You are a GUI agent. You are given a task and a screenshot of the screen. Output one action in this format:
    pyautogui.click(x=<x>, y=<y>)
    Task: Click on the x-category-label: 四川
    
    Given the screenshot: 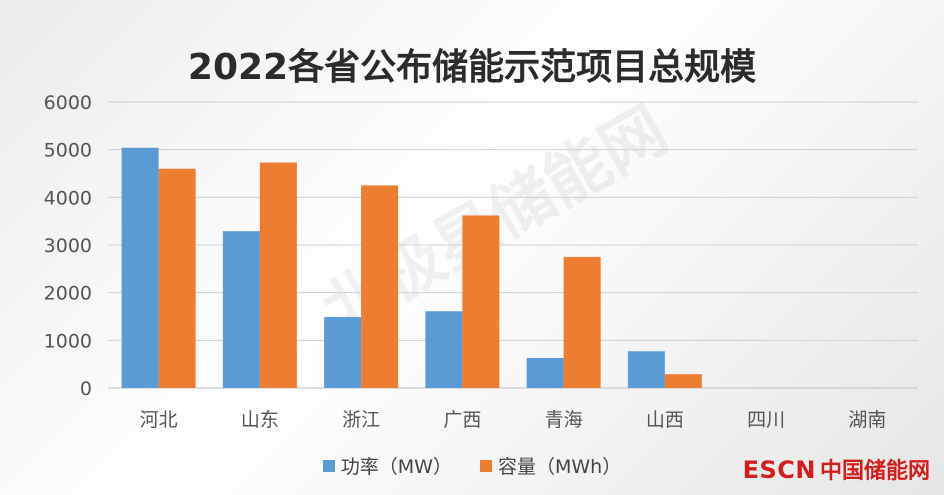 What is the action you would take?
    pyautogui.click(x=766, y=420)
    